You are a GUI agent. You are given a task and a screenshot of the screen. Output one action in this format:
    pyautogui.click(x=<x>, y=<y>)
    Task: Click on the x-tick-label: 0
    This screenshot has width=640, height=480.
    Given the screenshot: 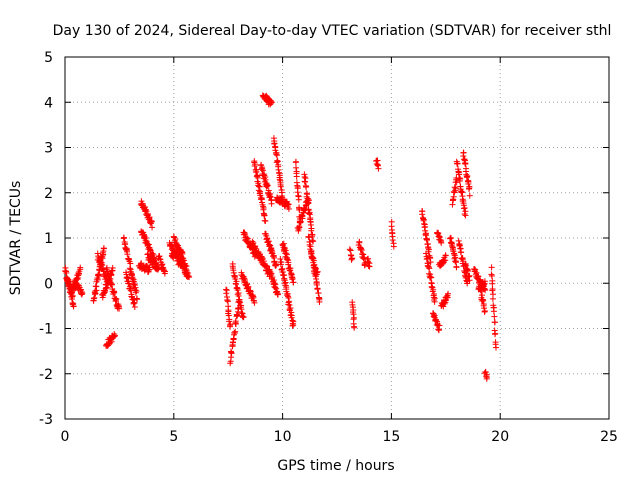 What is the action you would take?
    pyautogui.click(x=65, y=437)
    